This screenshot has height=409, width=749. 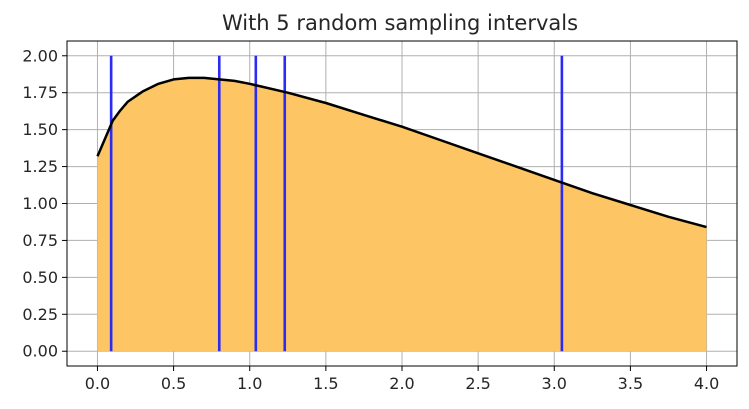 I want to click on x-axis: 0.0 0.5 1.0 1.5 2.0 2.5 3.0 3.5 4.0, so click(x=402, y=379).